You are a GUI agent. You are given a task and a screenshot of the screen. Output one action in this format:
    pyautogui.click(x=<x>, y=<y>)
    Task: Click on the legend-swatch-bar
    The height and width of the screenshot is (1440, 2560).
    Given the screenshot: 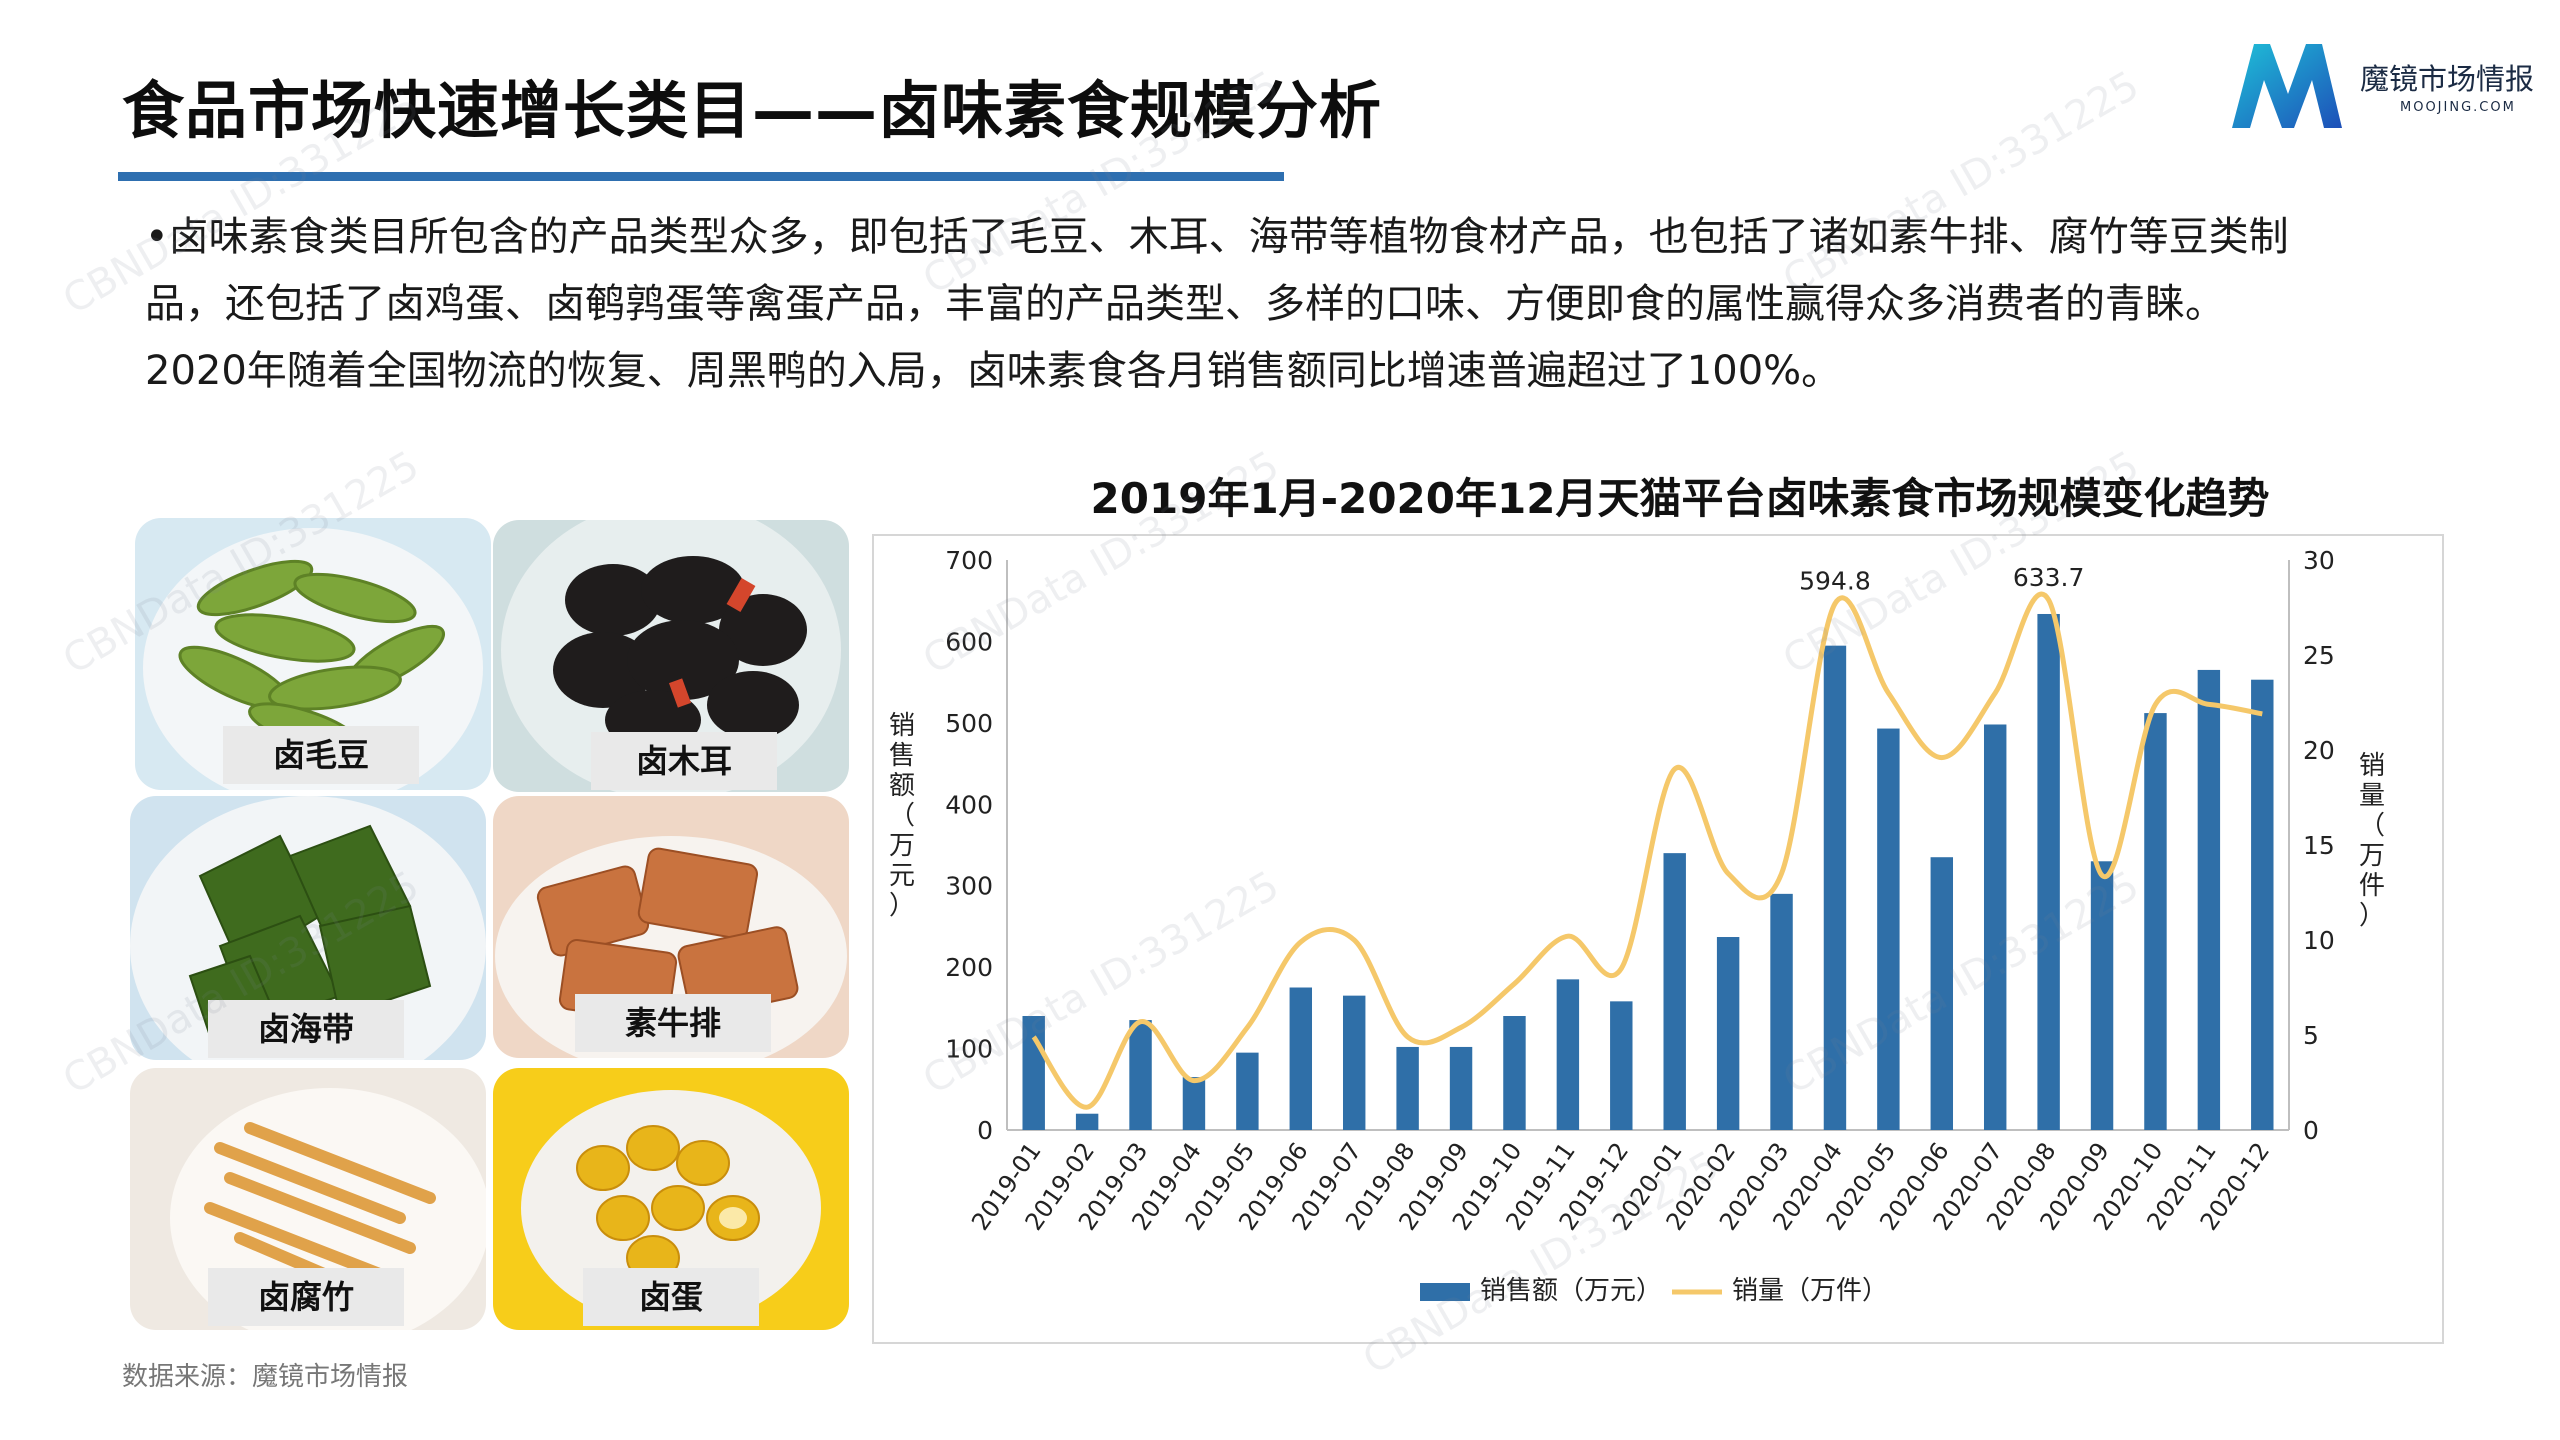 What is the action you would take?
    pyautogui.click(x=1445, y=1292)
    